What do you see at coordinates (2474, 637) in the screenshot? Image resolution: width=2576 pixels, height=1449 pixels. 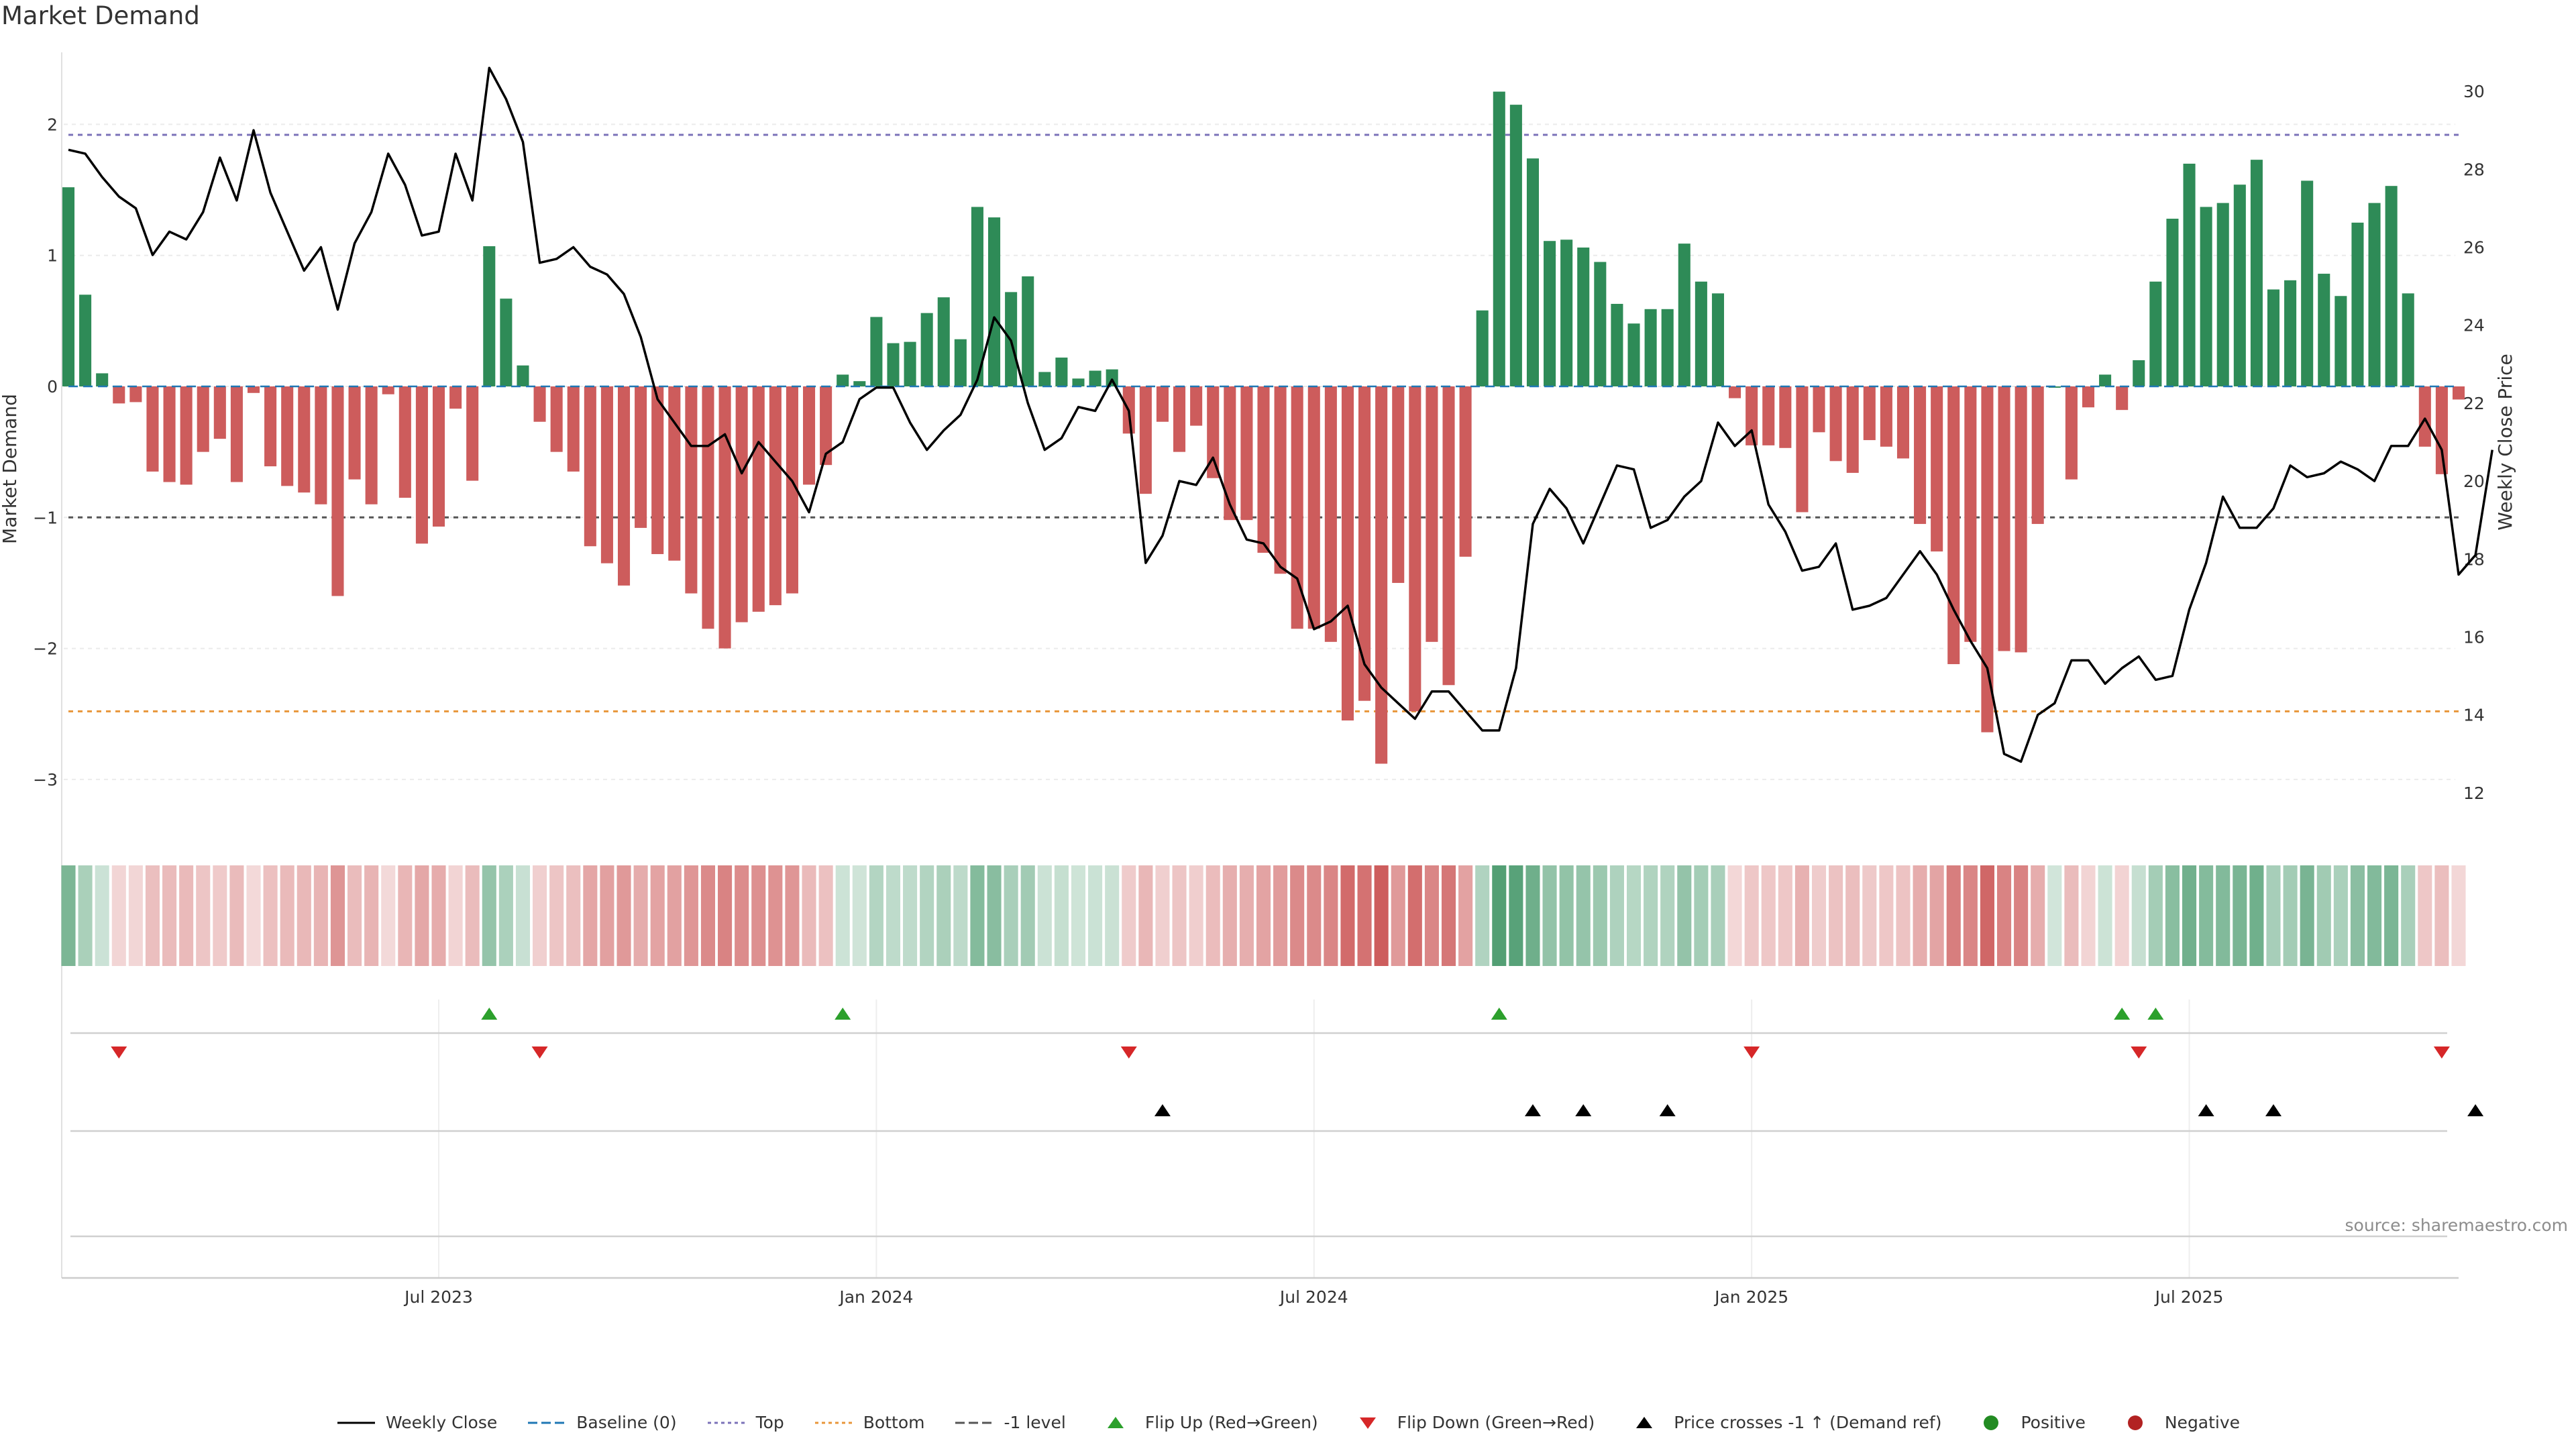 I see `y2-tick-label: 16` at bounding box center [2474, 637].